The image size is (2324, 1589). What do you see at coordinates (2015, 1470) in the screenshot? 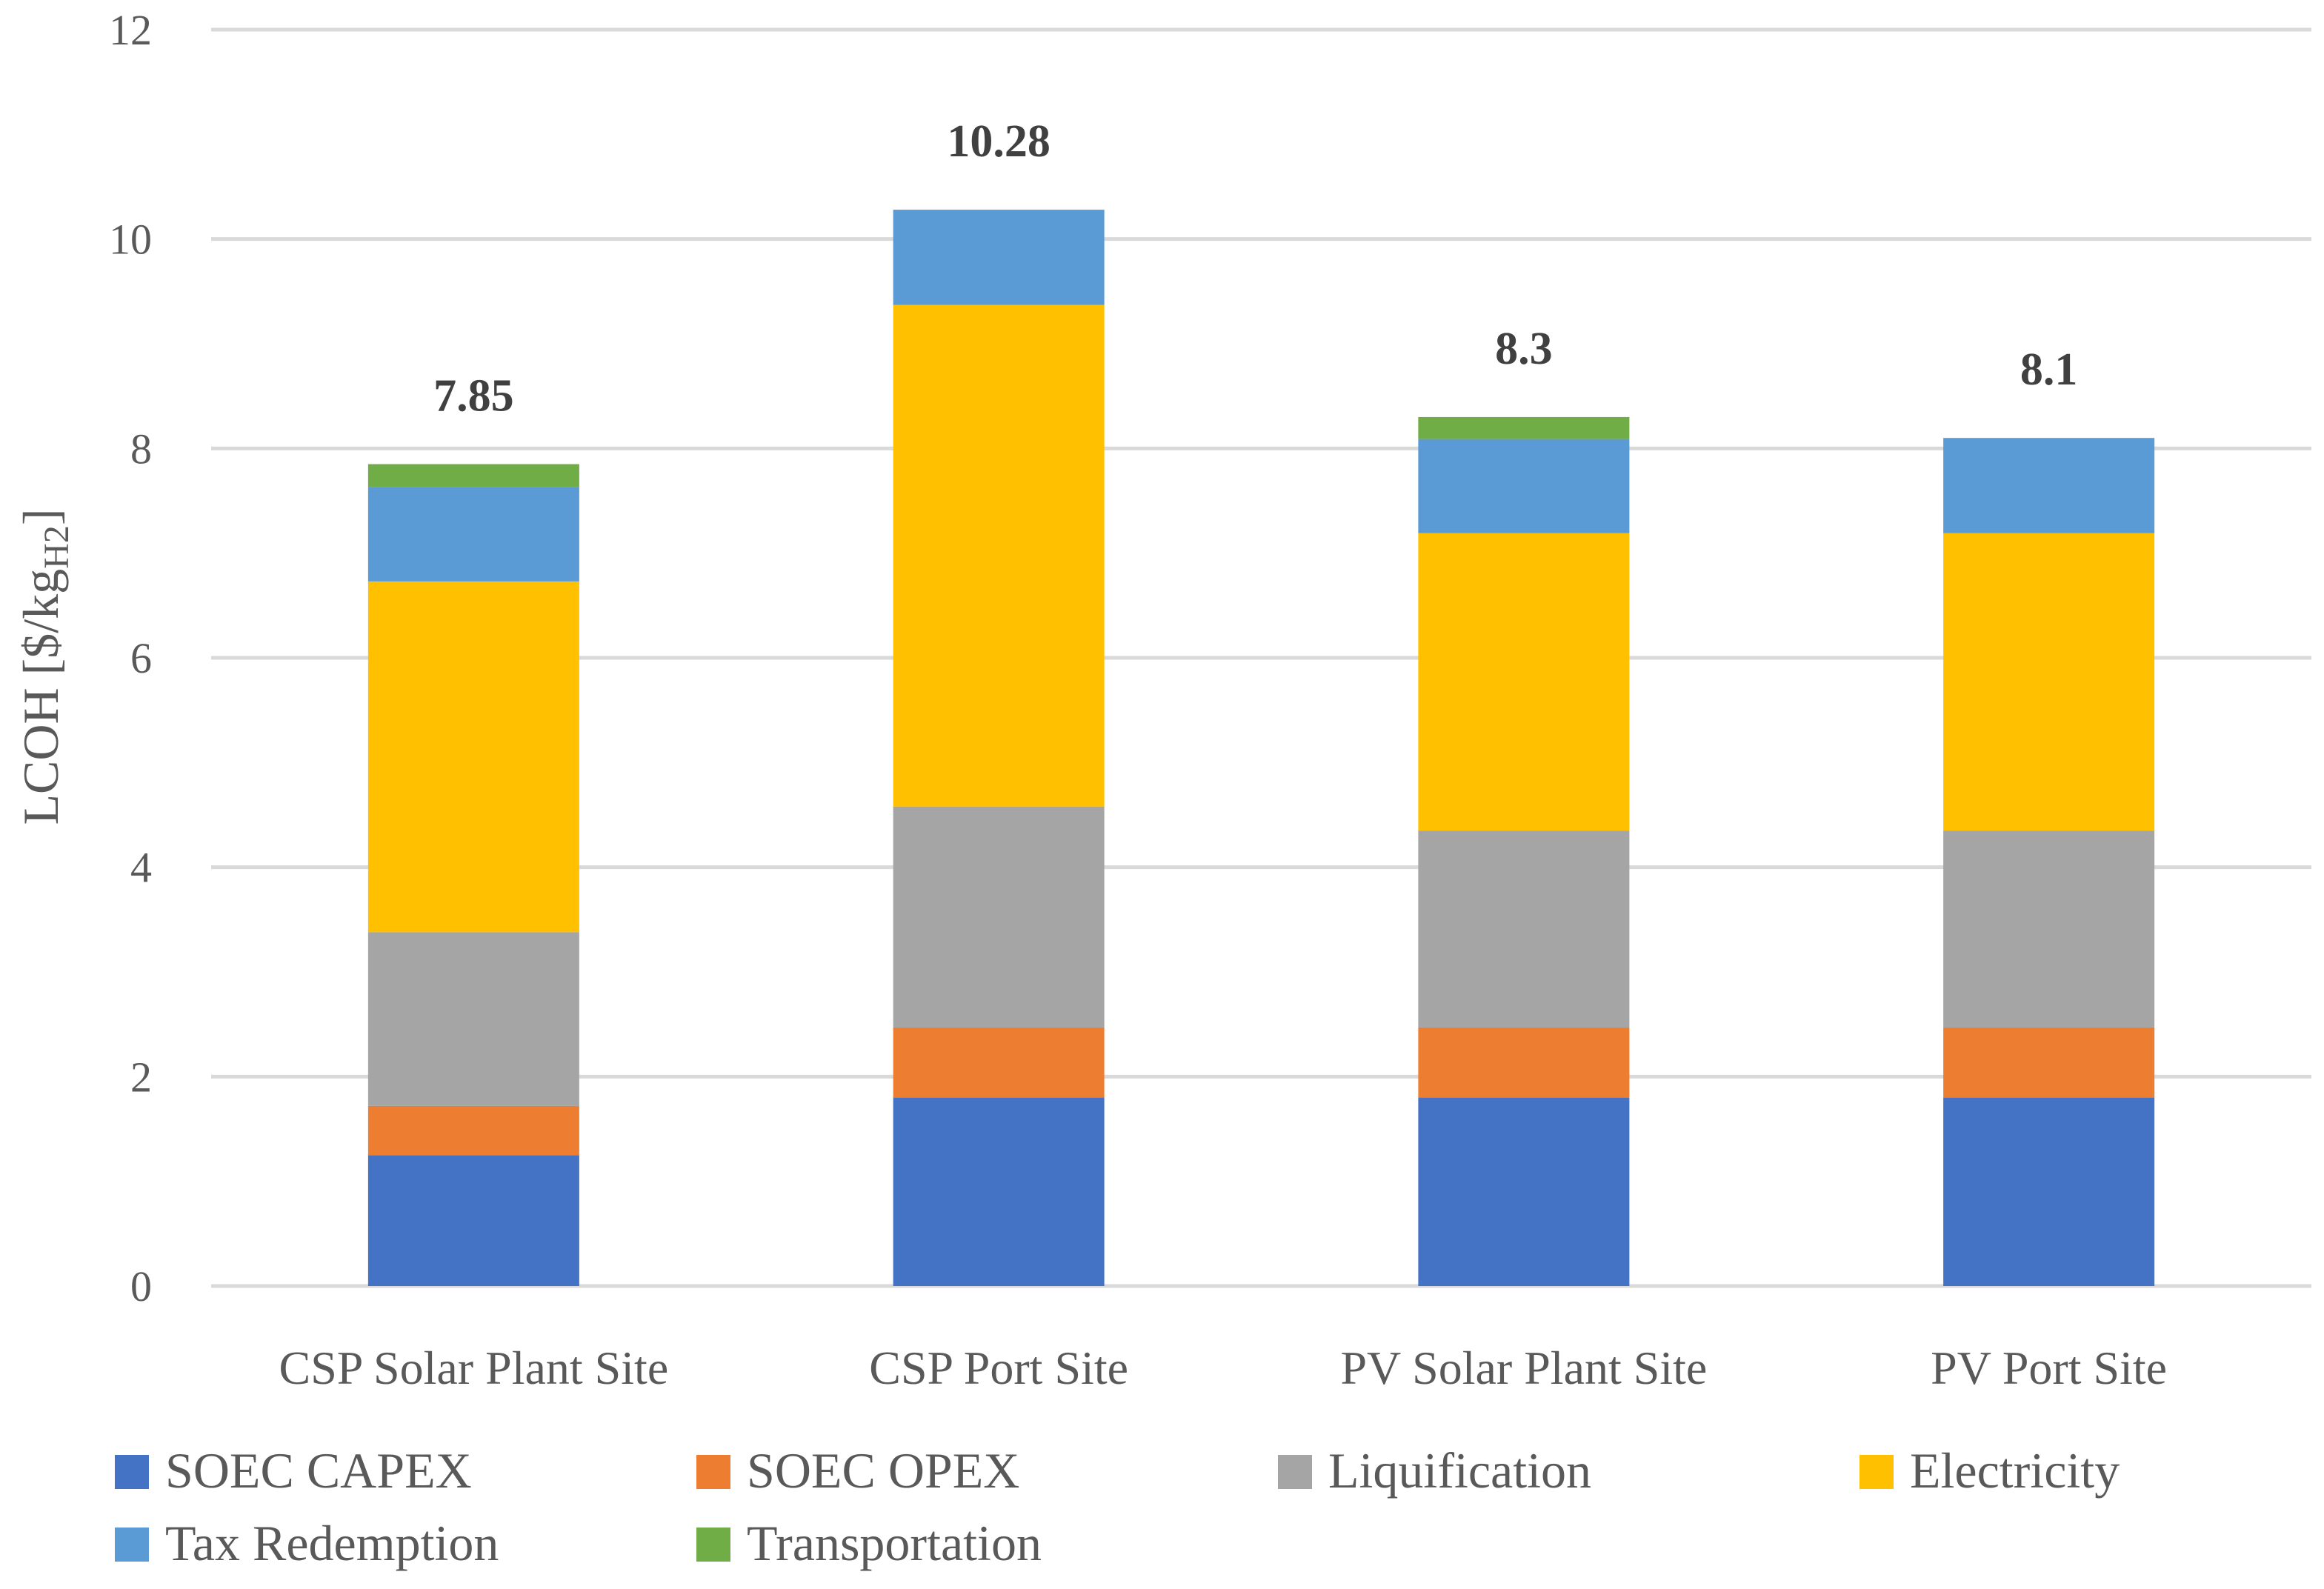
I see `legend-label: Electricity` at bounding box center [2015, 1470].